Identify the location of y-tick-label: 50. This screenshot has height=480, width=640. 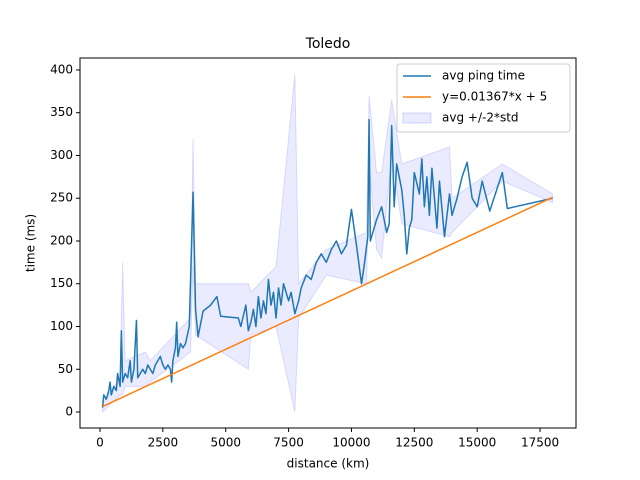
(65, 369).